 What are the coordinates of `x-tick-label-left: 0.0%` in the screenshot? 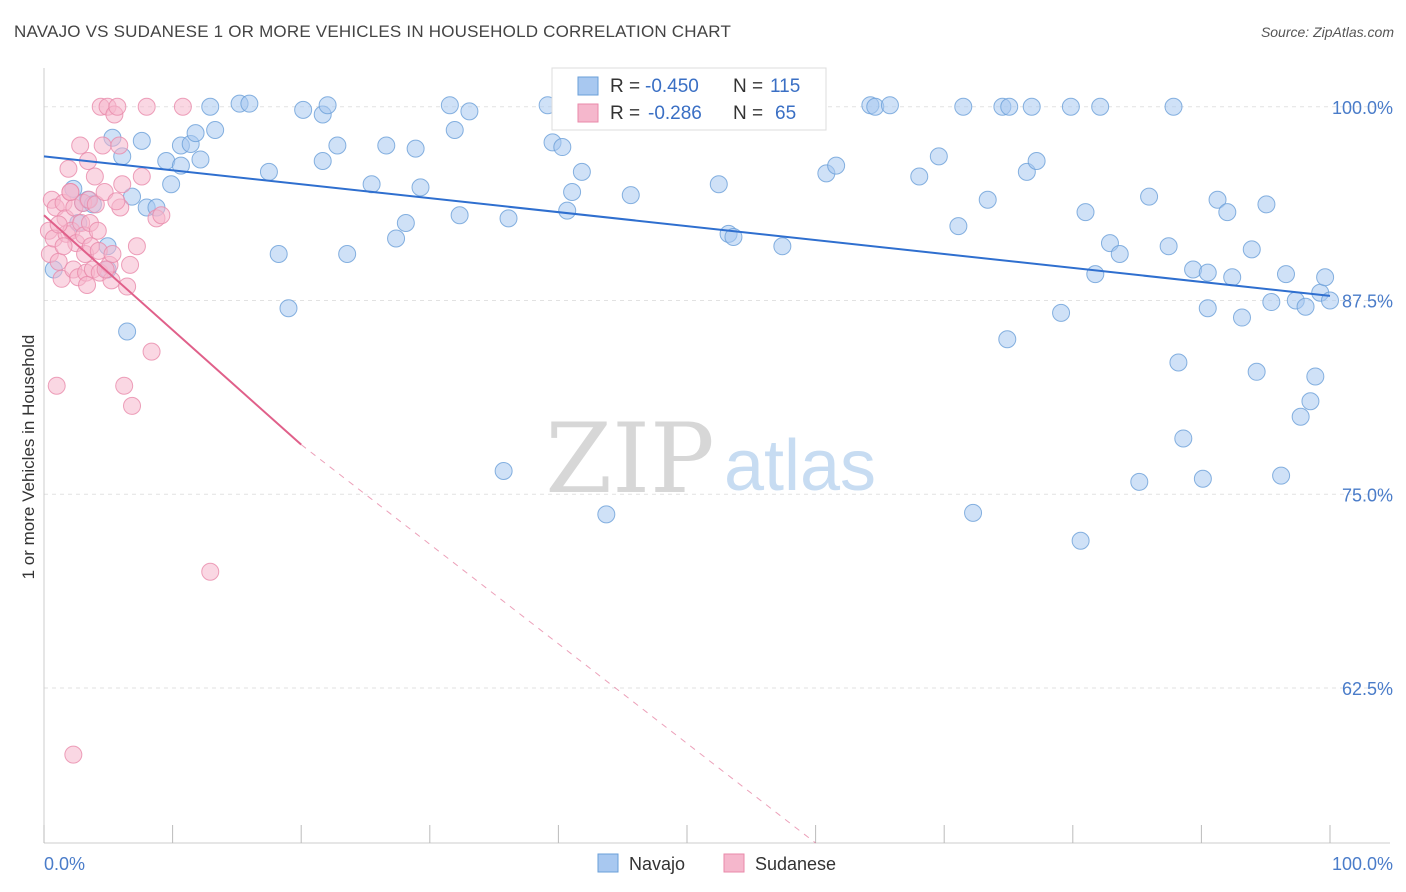 It's located at (64, 864).